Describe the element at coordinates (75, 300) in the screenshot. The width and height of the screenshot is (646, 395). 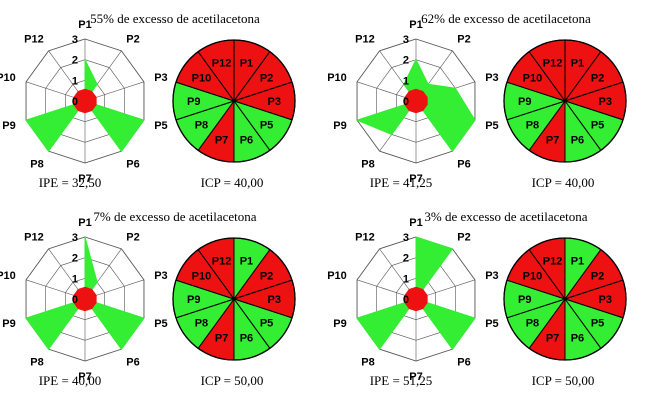
I see `radial-tick-label: 0` at that location.